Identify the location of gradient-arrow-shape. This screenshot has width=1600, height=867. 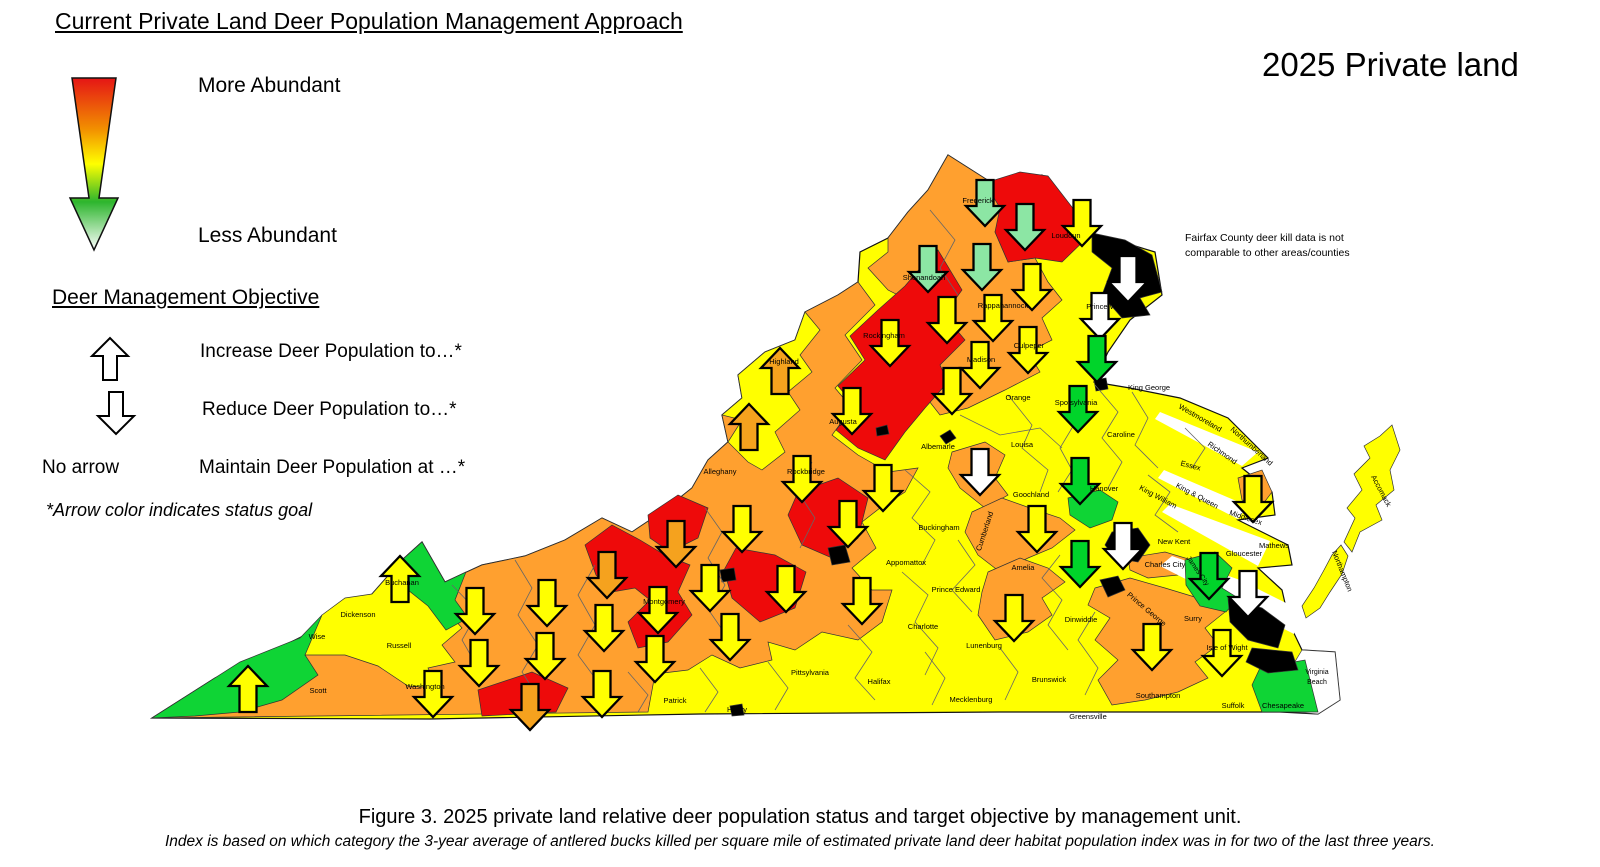
(94, 164).